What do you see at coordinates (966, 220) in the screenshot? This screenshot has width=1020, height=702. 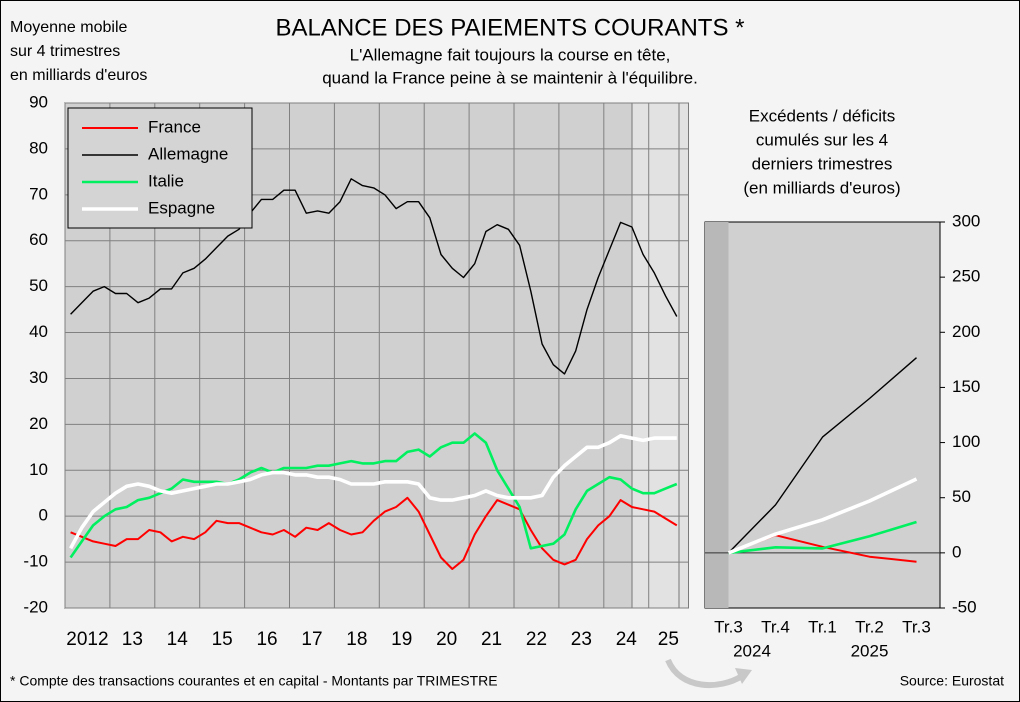 I see `y-tick-label: 300` at bounding box center [966, 220].